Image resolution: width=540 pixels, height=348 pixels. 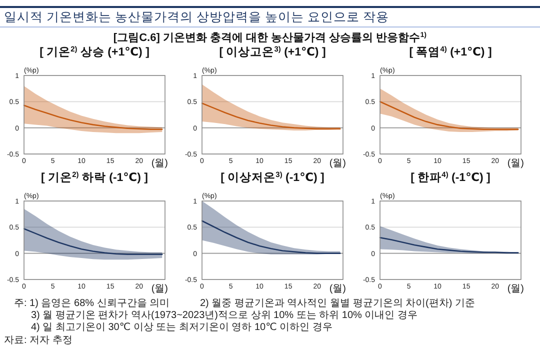 What do you see at coordinates (181, 327) in the screenshot?
I see `text: 4) 일 최고기온이 30℃ 이상 또는 최저기온이 영하 10℃ 이하인 경우` at bounding box center [181, 327].